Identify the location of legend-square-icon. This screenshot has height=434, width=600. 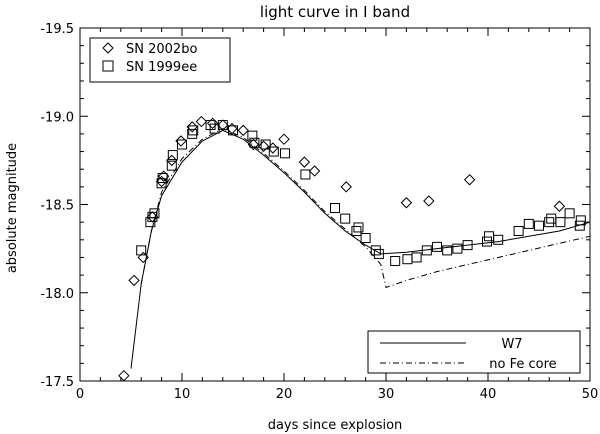
(108, 66).